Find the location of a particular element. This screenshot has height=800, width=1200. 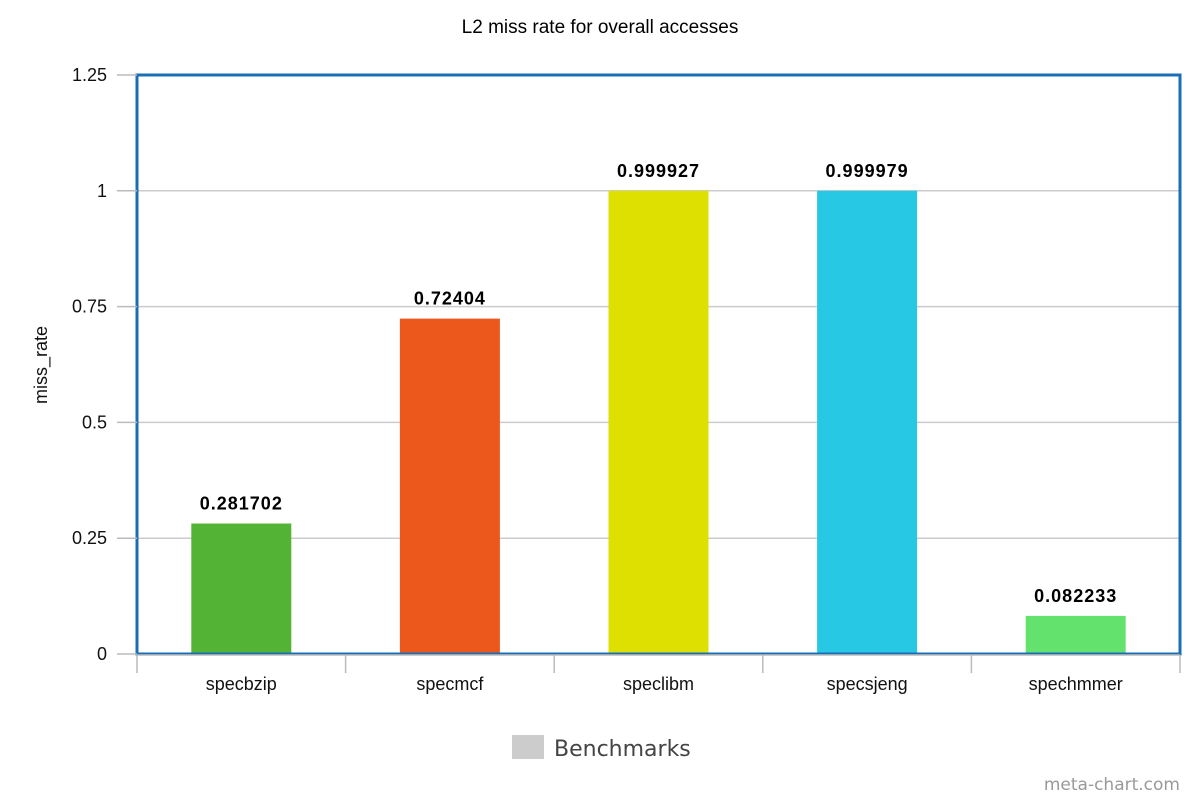

x-tick-label-specmcf: specmcf is located at coordinates (450, 684).